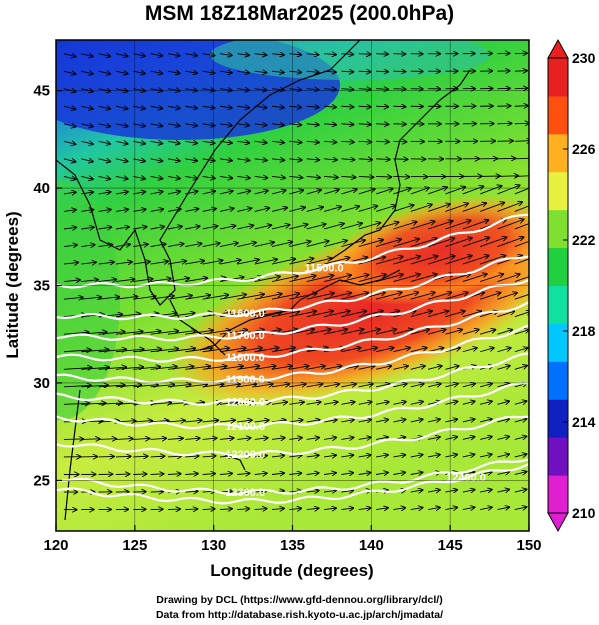 Image resolution: width=599 pixels, height=625 pixels. What do you see at coordinates (245, 336) in the screenshot?
I see `contour-label: 11700.0` at bounding box center [245, 336].